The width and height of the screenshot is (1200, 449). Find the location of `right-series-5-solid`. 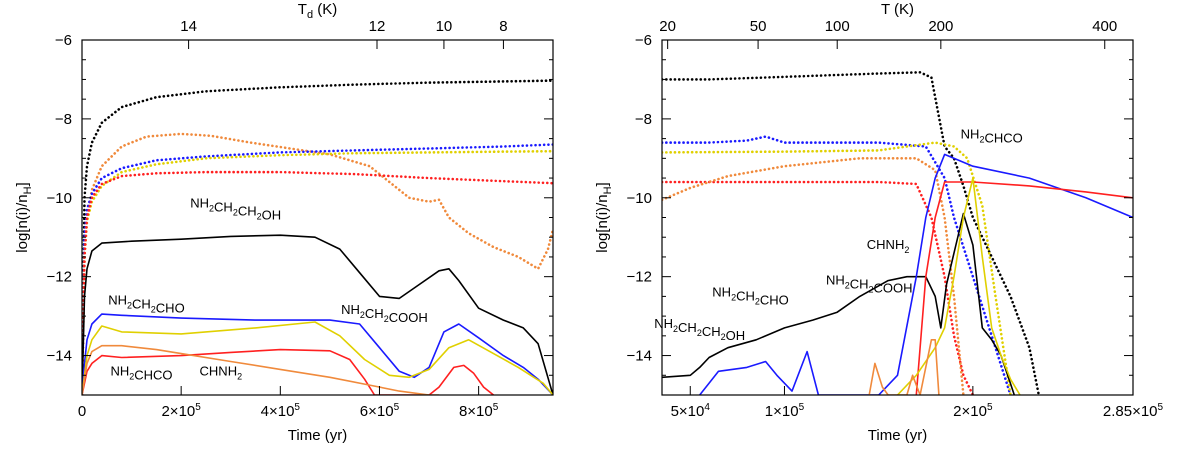

right-series-5-solid is located at coordinates (839, 303).